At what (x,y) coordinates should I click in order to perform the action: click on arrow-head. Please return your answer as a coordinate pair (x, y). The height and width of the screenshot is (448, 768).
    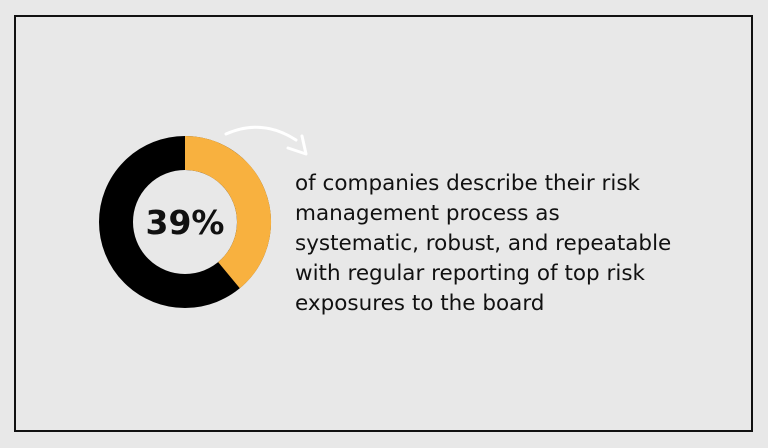
    Looking at the image, I should click on (297, 145).